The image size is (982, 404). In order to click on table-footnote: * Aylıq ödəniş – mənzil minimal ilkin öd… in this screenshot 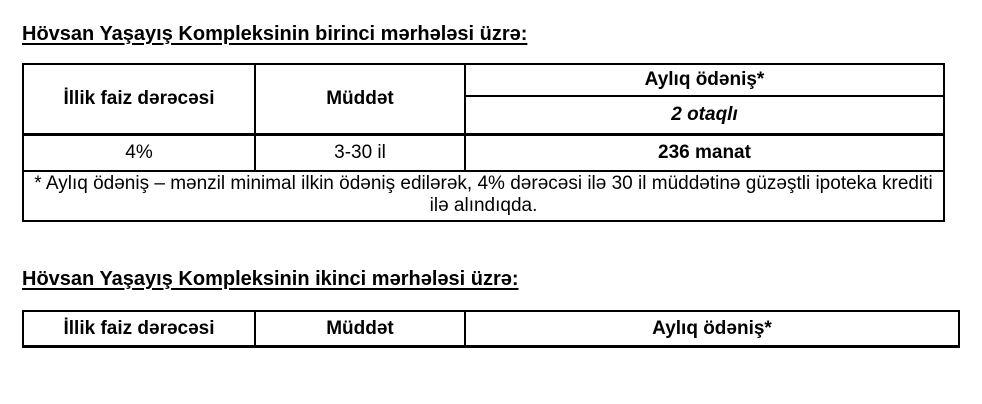, I will do `click(483, 196)`.